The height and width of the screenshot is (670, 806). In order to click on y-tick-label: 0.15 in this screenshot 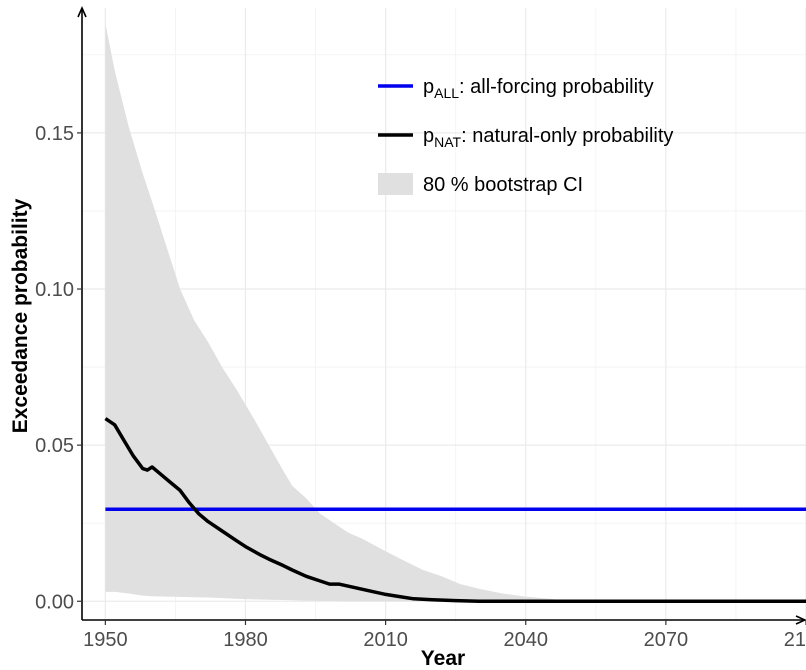, I will do `click(54, 134)`.